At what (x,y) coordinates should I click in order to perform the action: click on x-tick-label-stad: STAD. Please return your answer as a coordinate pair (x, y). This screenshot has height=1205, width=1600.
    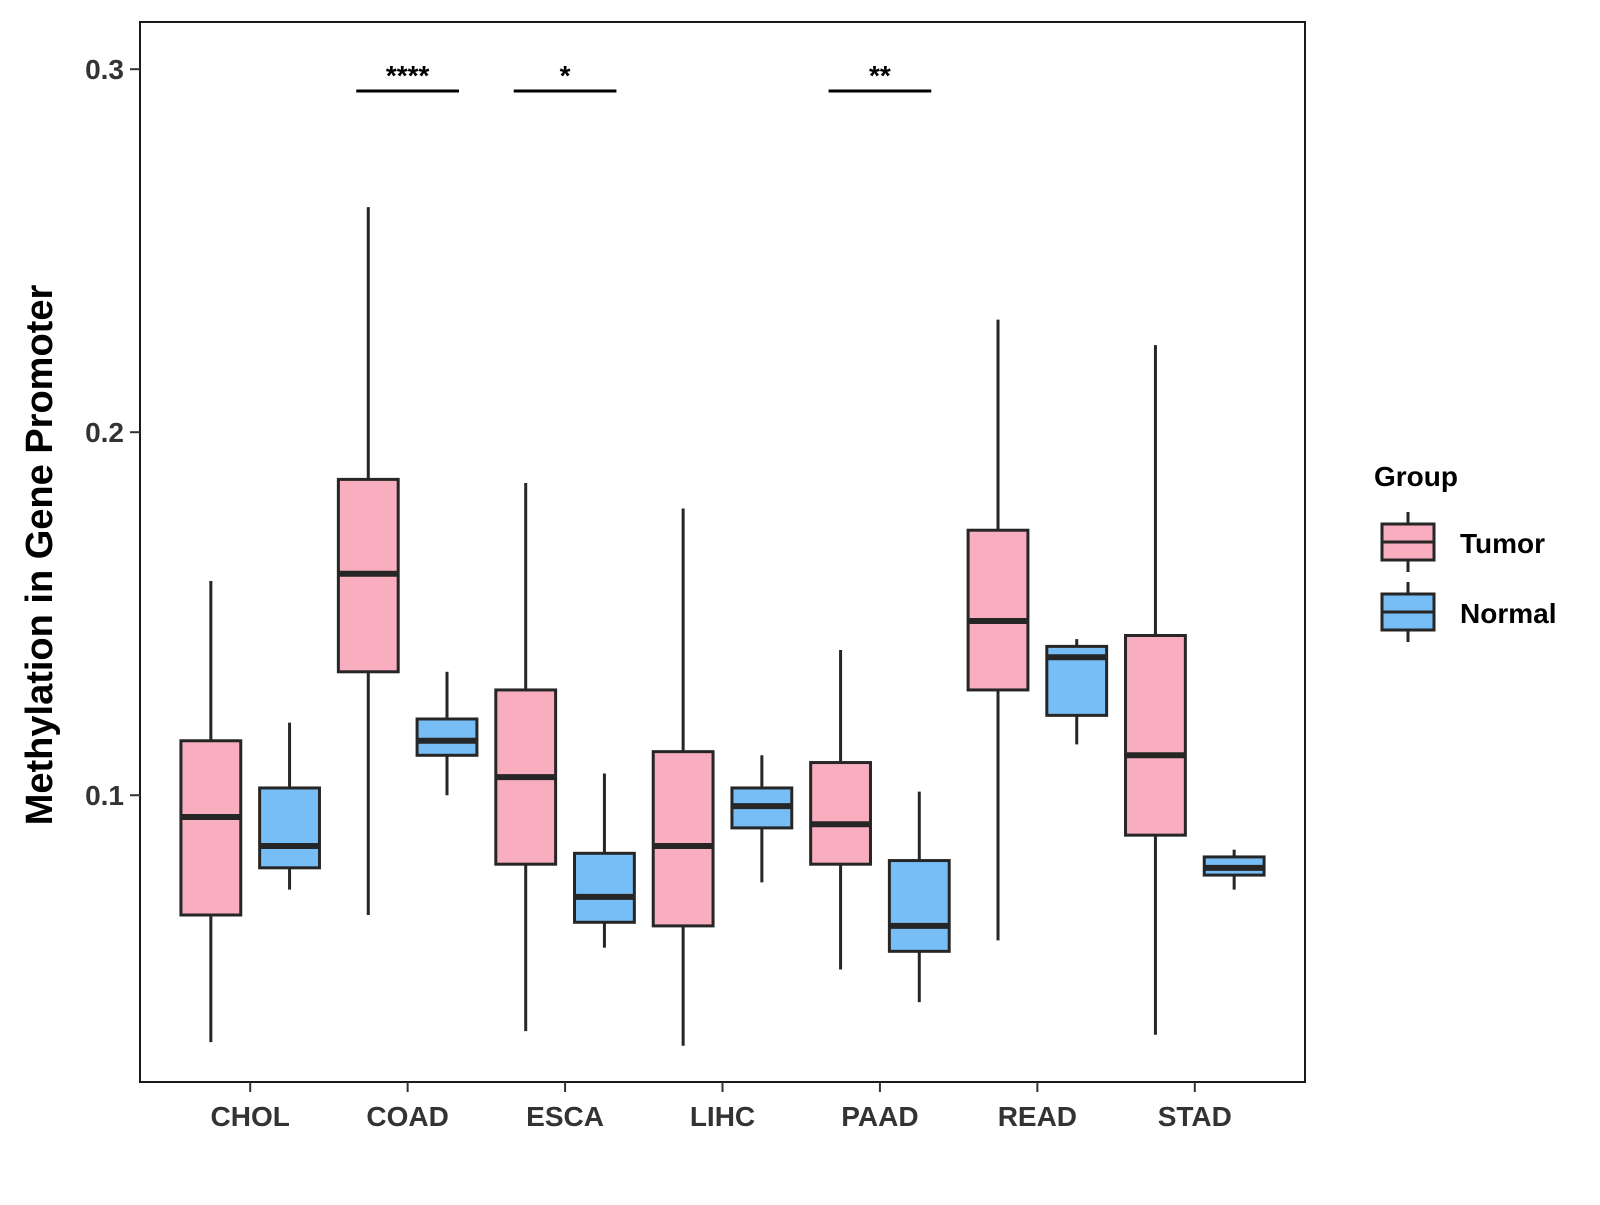
    Looking at the image, I should click on (1195, 1116).